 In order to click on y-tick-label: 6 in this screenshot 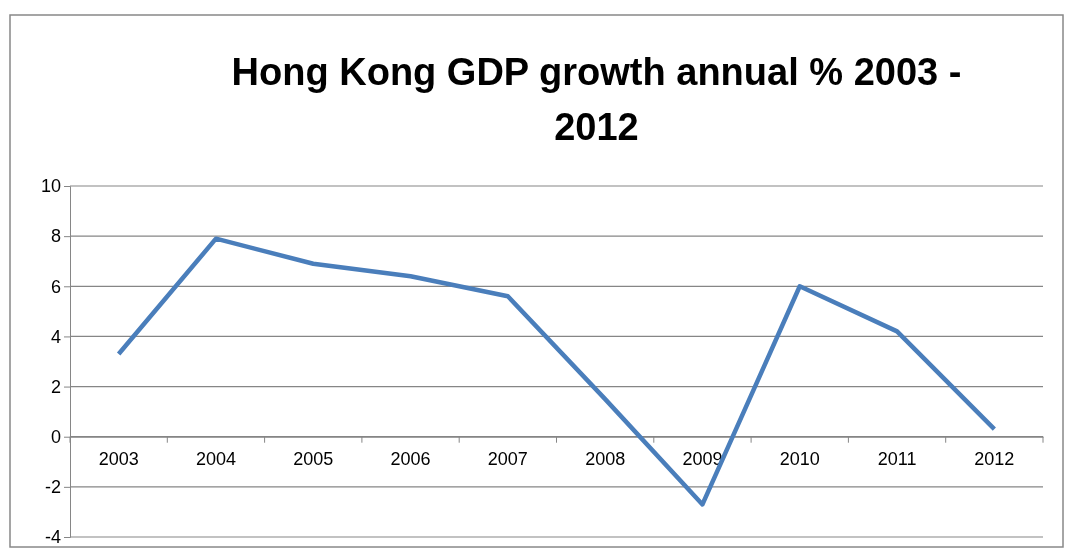, I will do `click(55, 286)`.